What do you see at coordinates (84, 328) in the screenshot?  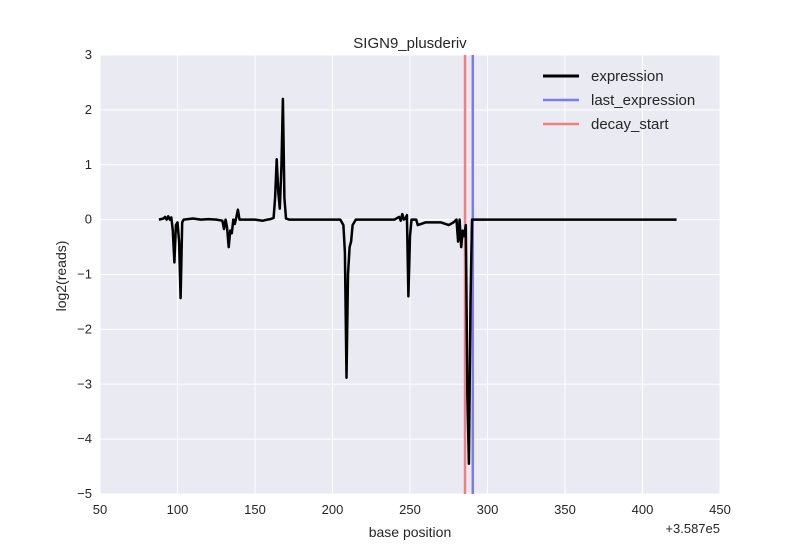 I see `y-tick-label: −2` at bounding box center [84, 328].